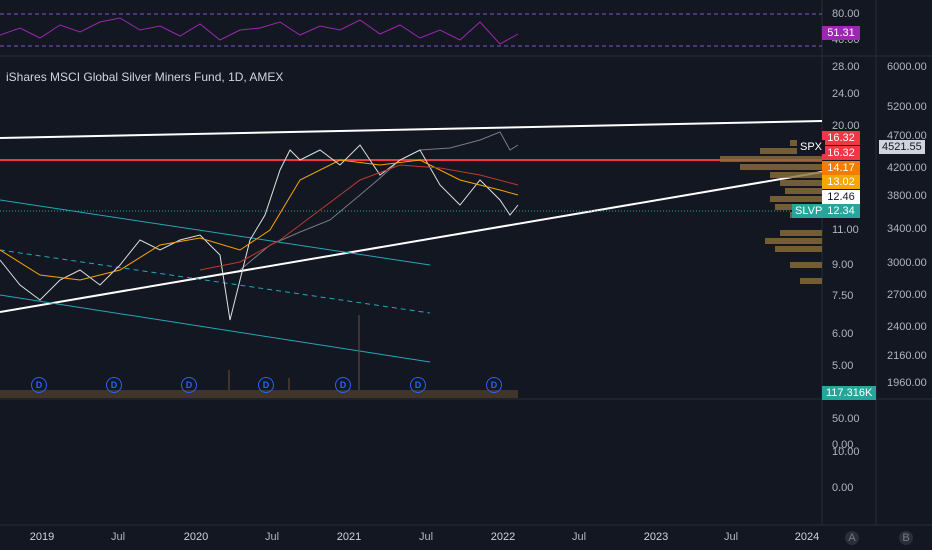 The image size is (932, 550). What do you see at coordinates (845, 230) in the screenshot?
I see `price-axis-label: 11.00` at bounding box center [845, 230].